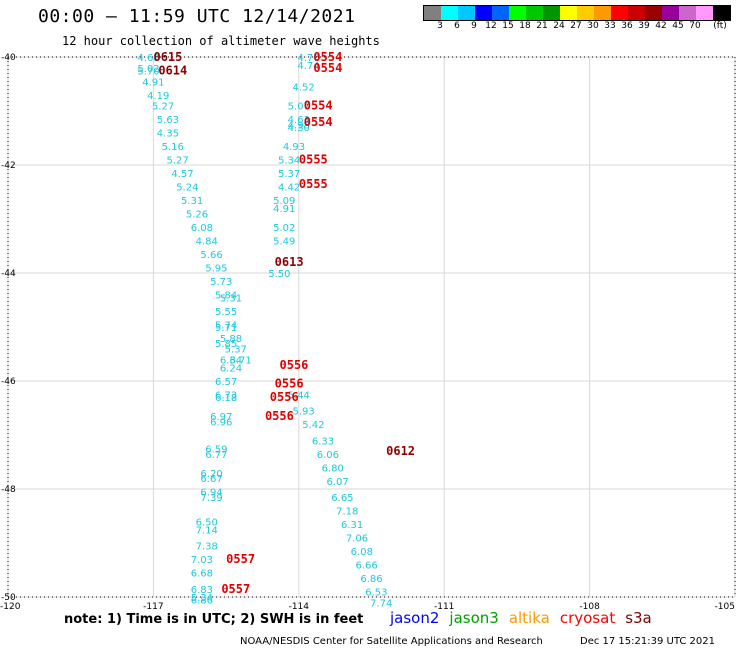 Image resolution: width=740 pixels, height=650 pixels. Describe the element at coordinates (211, 498) in the screenshot. I see `swh-value-label: 7.39` at that location.